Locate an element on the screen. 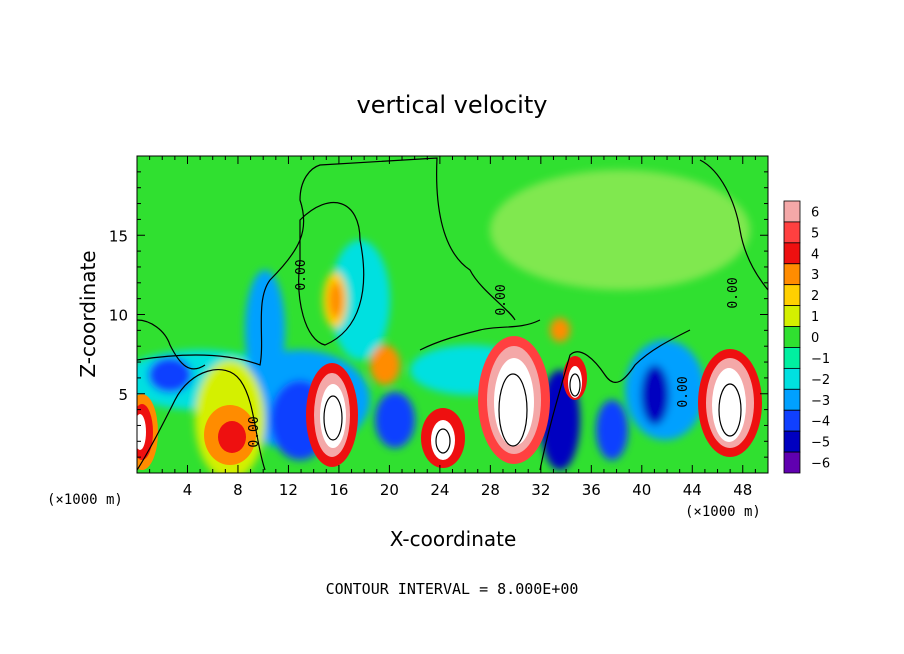 This screenshot has width=904, height=654. x-tick-label: 28 is located at coordinates (490, 490).